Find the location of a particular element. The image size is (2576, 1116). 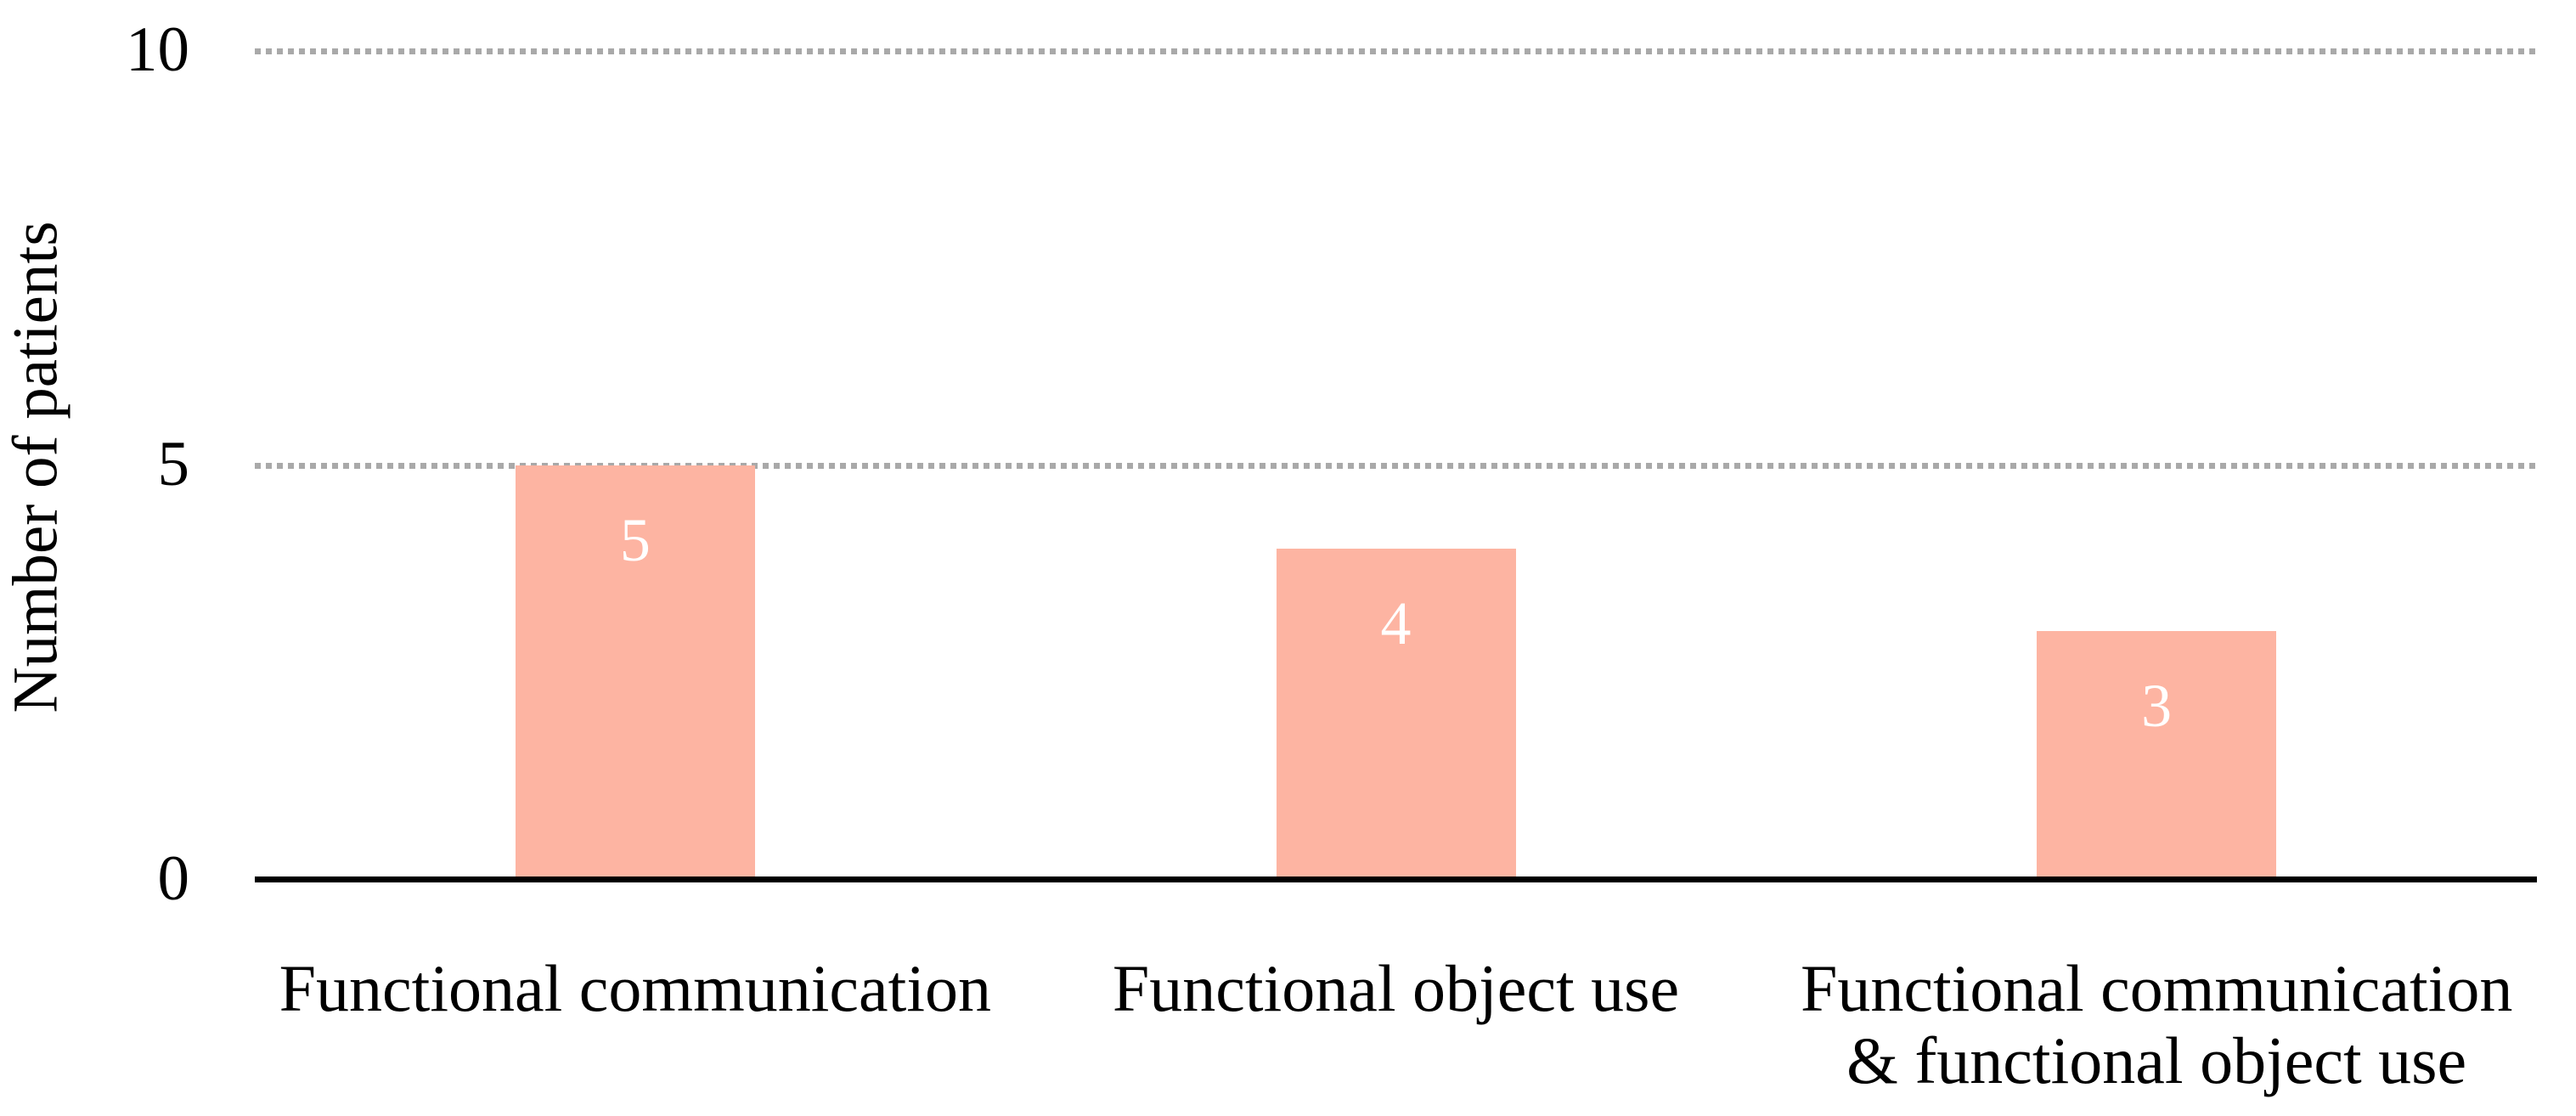

bar-functional-object-use: 4 is located at coordinates (1396, 714).